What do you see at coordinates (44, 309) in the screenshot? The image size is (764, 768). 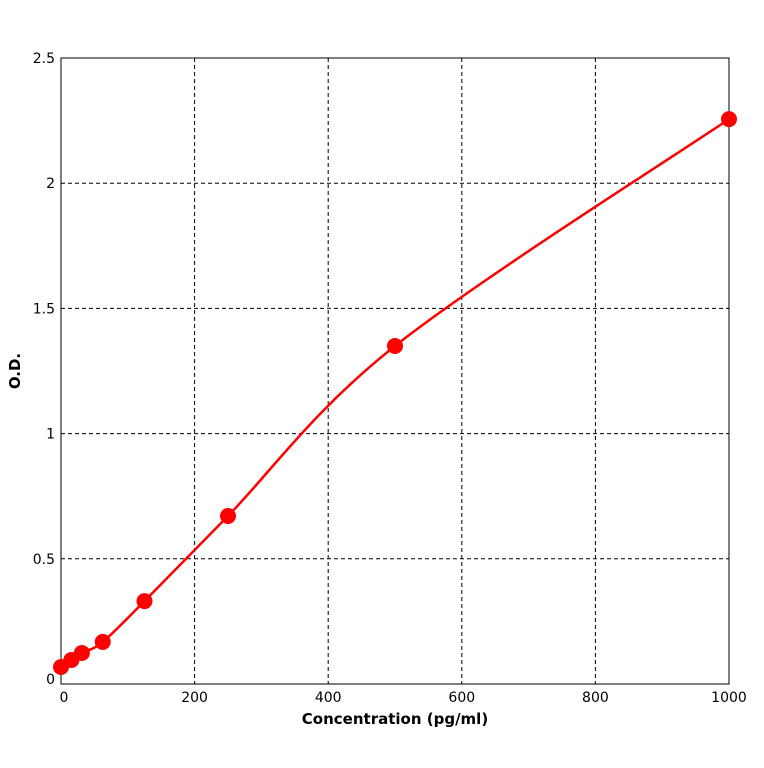 I see `y-tick-label: 1.5` at bounding box center [44, 309].